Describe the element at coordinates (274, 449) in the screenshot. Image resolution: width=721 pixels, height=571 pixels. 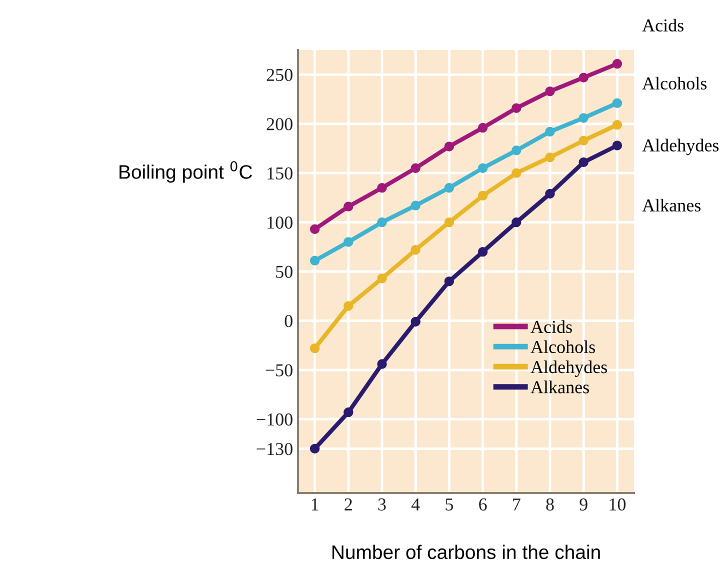
I see `y-tick-label: −130` at that location.